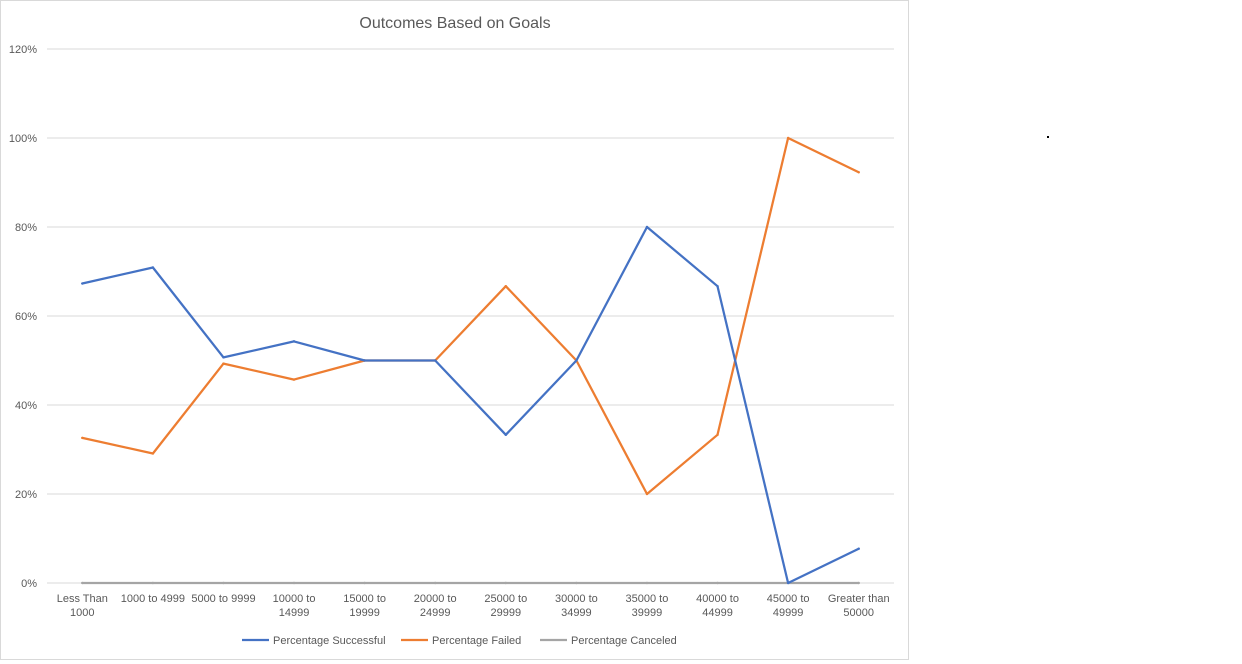  I want to click on y-tick-label: 0%, so click(29, 584).